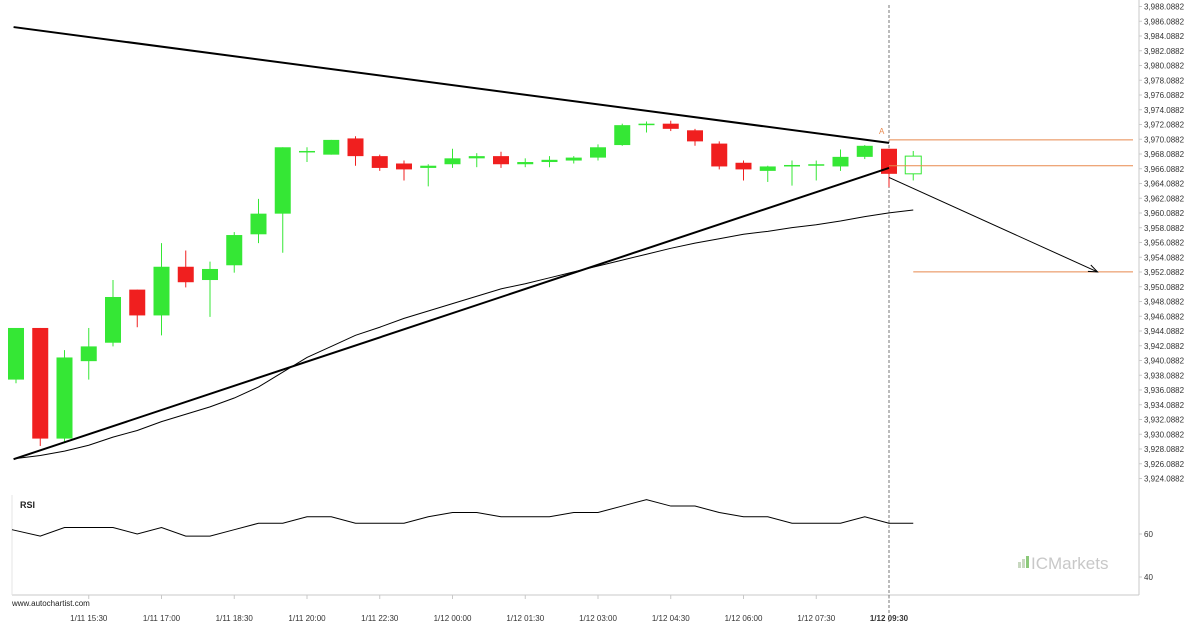 Image resolution: width=1200 pixels, height=630 pixels. What do you see at coordinates (451, 85) in the screenshot?
I see `resistance-trendline` at bounding box center [451, 85].